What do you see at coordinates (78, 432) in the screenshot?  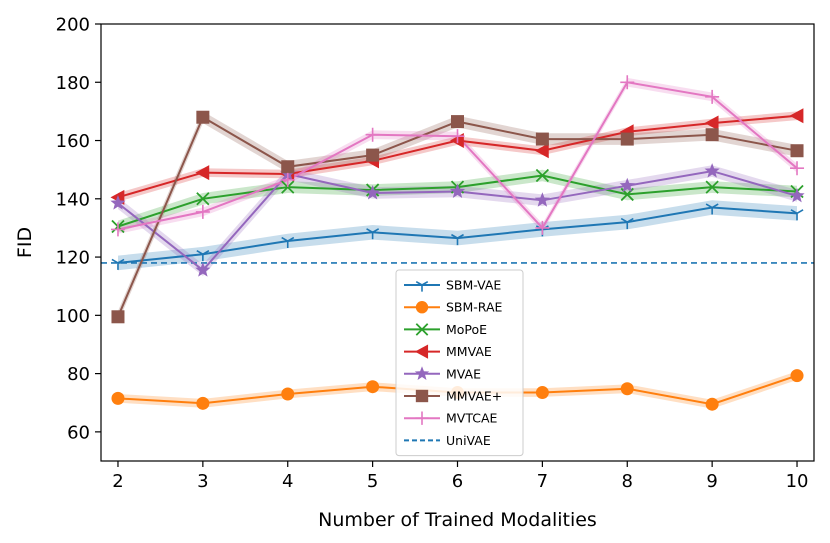 I see `y-tick-label-60: 60` at bounding box center [78, 432].